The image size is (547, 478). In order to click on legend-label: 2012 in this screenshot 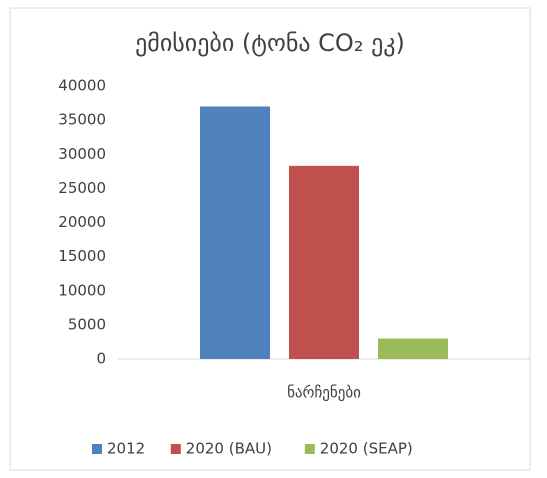, I will do `click(126, 449)`.